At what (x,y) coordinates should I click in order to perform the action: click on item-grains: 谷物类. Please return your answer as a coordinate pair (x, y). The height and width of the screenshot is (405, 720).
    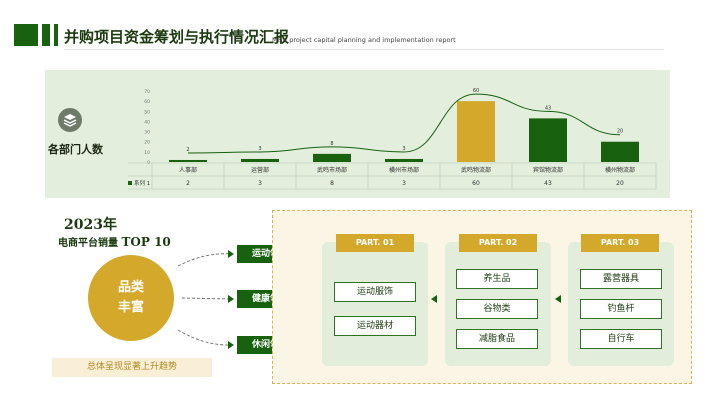
    Looking at the image, I should click on (497, 309).